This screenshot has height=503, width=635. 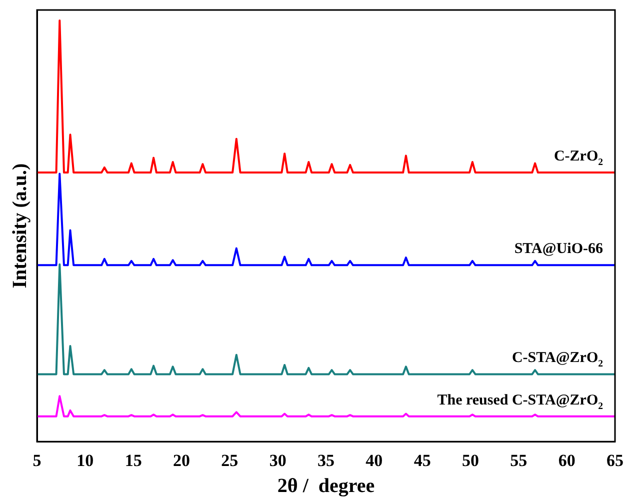 I want to click on x-tick-label: 25, so click(x=229, y=460).